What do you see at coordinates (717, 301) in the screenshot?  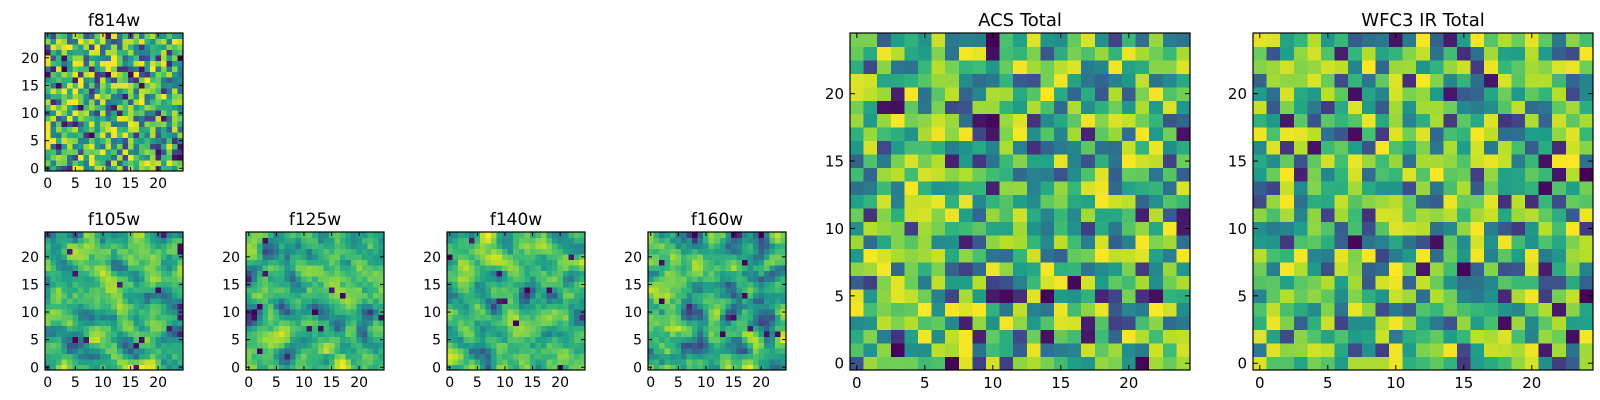 I see `heatmap-cells-f160w` at bounding box center [717, 301].